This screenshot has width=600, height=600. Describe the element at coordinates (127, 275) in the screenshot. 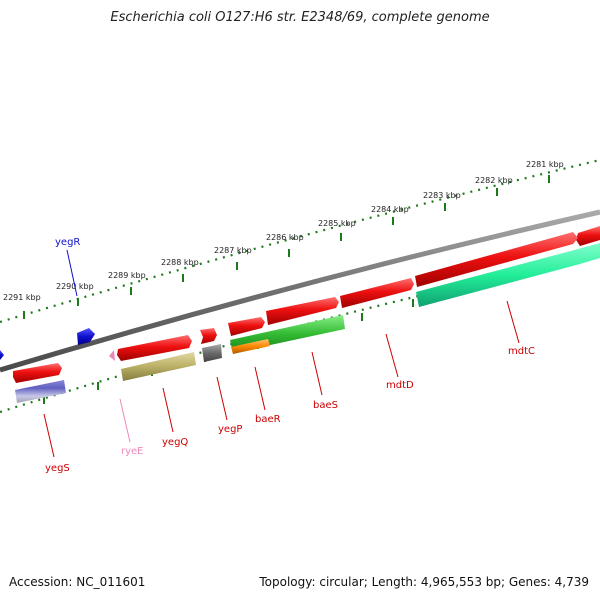

I see `tick-label: 2289 kbp` at that location.